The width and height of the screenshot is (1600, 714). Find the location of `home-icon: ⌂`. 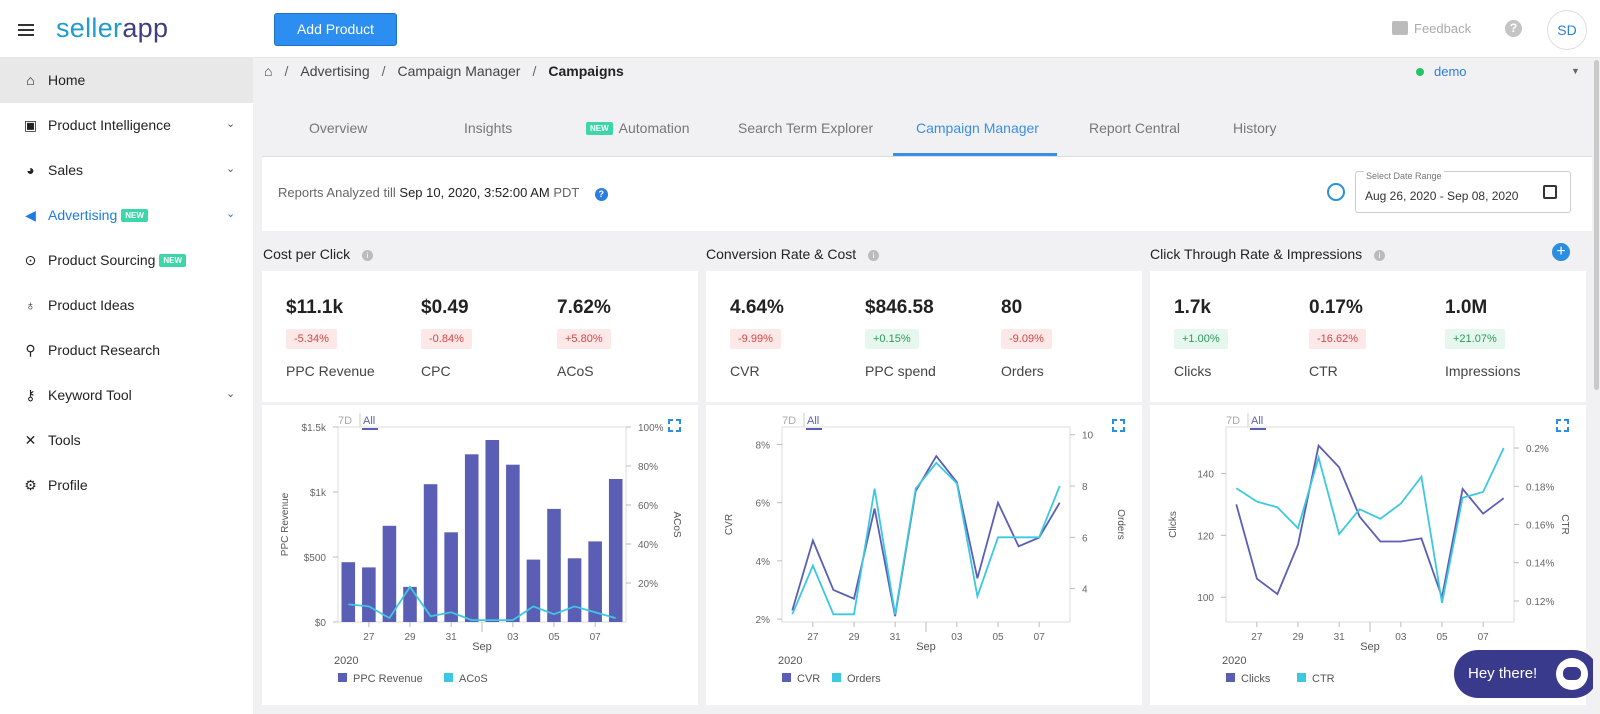

home-icon: ⌂ is located at coordinates (268, 71).